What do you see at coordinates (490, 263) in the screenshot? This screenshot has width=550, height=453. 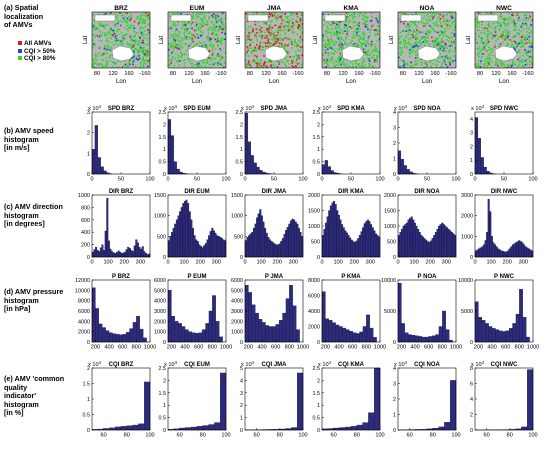 I see `x-tick-label: 100` at bounding box center [490, 263].